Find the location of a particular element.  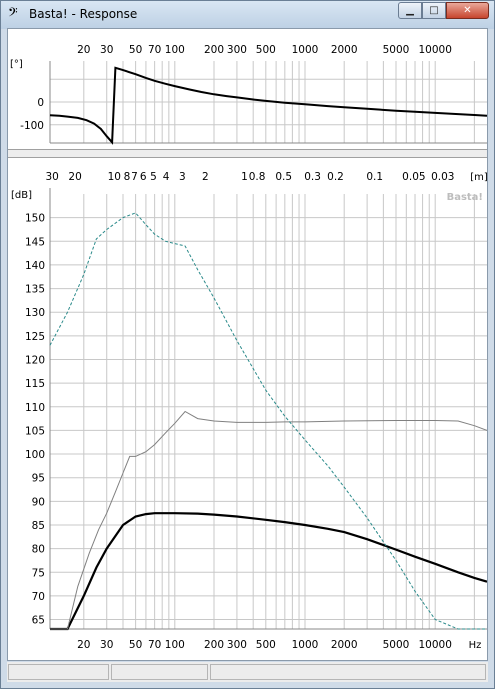

spl-top-tick-label: 0.05 is located at coordinates (413, 177).